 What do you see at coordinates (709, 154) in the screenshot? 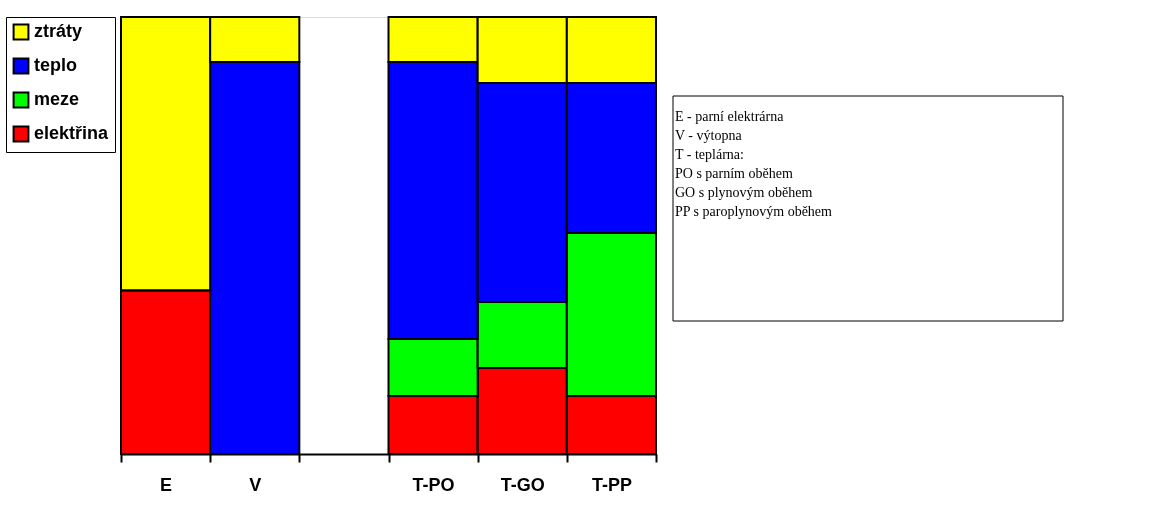
I see `text: T - teplárna:` at bounding box center [709, 154].